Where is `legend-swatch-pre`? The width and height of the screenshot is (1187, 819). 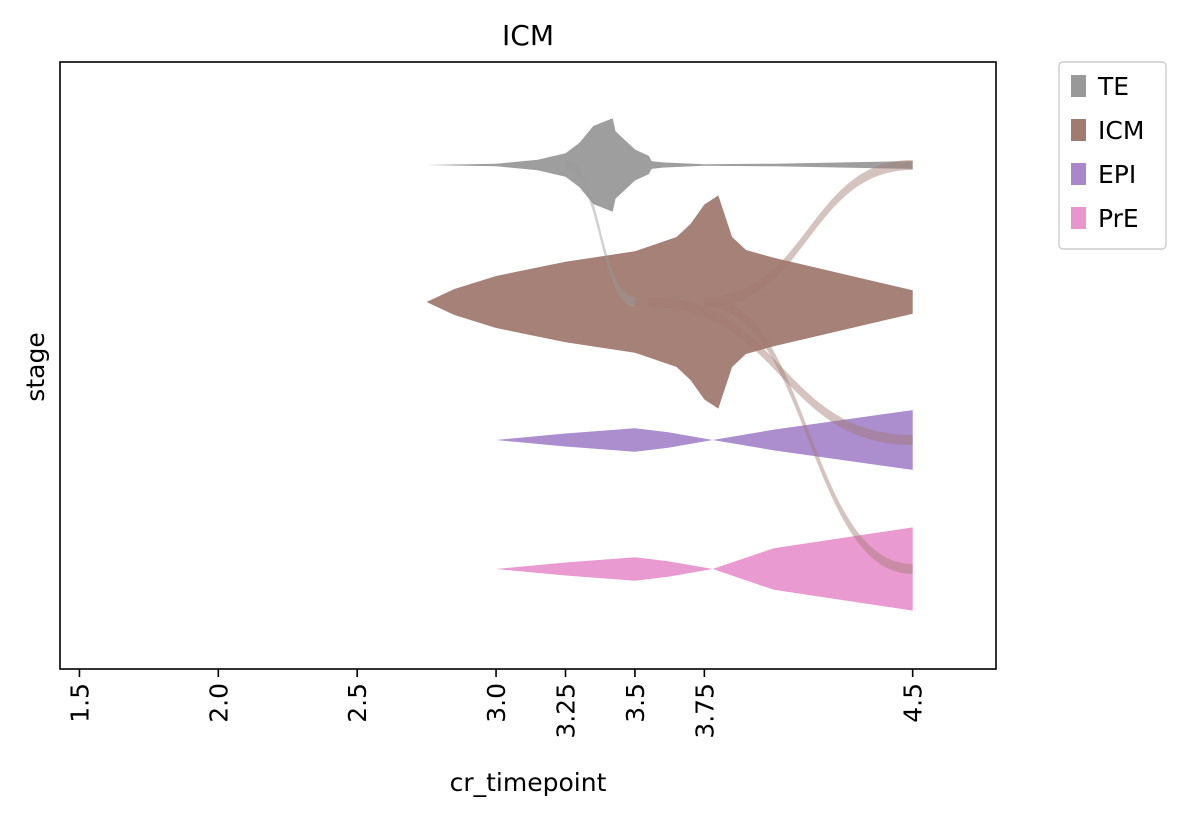
legend-swatch-pre is located at coordinates (1078, 218).